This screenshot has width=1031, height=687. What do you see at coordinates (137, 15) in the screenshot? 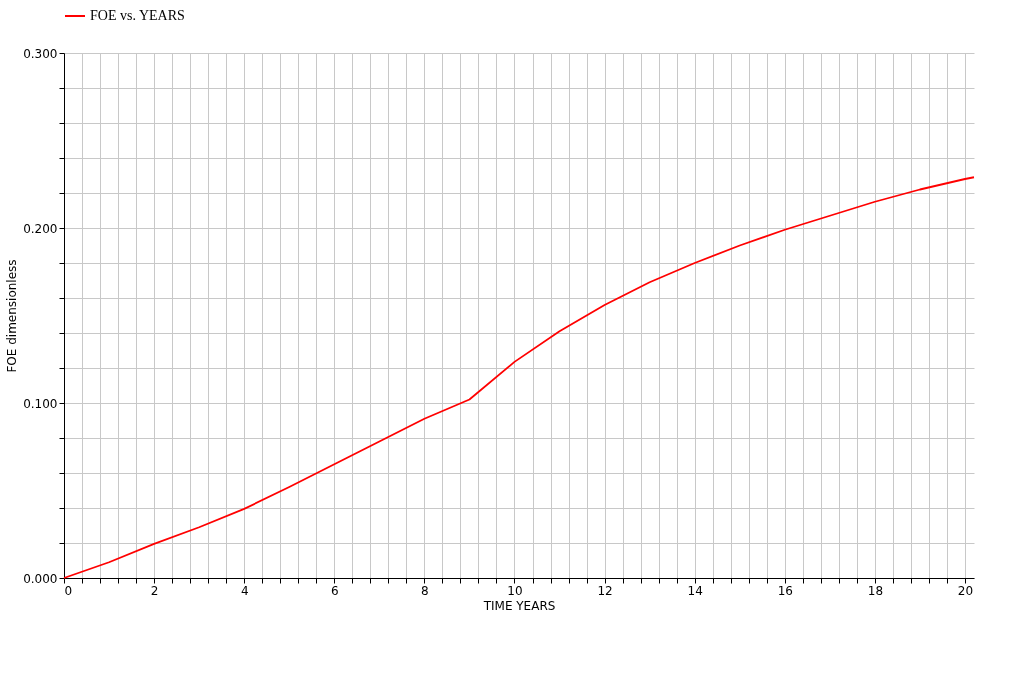
I see `legend-label: FOE vs. YEARS` at bounding box center [137, 15].